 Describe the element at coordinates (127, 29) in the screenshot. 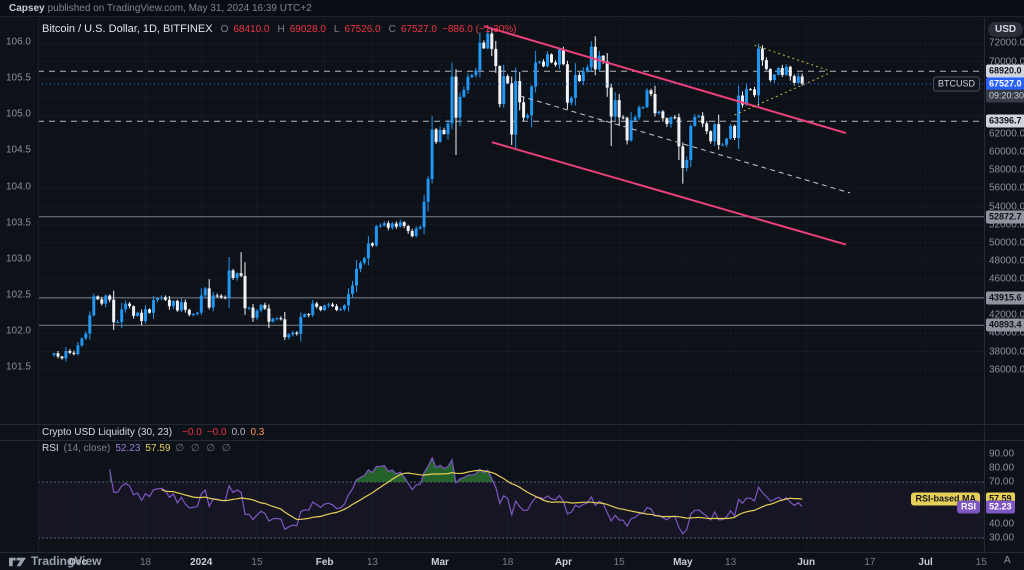

I see `symbol-title: Bitcoin / U.S. Dollar, 1D, BITFINEX` at that location.